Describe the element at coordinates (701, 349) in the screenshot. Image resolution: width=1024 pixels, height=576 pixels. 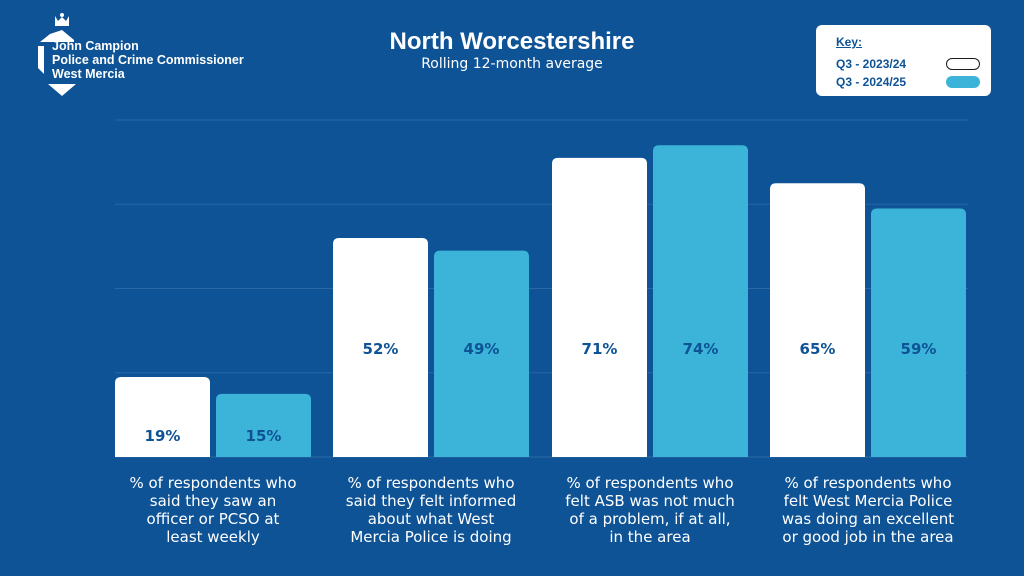
I see `data-label-2024-25-3: 74%` at that location.